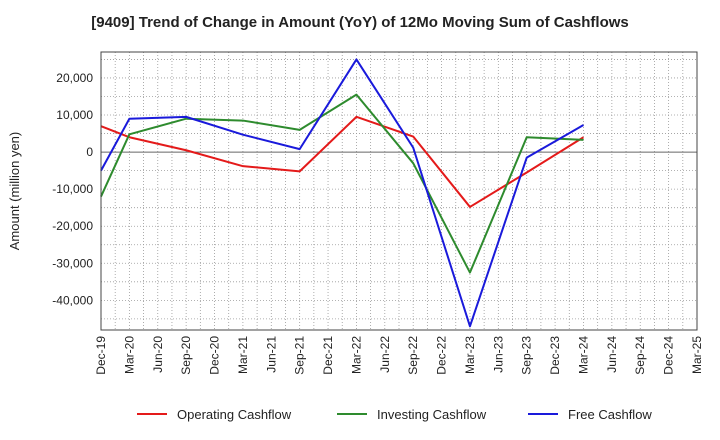 This screenshot has width=720, height=440. Describe the element at coordinates (234, 414) in the screenshot. I see `legend-label: Operating Cashflow` at that location.